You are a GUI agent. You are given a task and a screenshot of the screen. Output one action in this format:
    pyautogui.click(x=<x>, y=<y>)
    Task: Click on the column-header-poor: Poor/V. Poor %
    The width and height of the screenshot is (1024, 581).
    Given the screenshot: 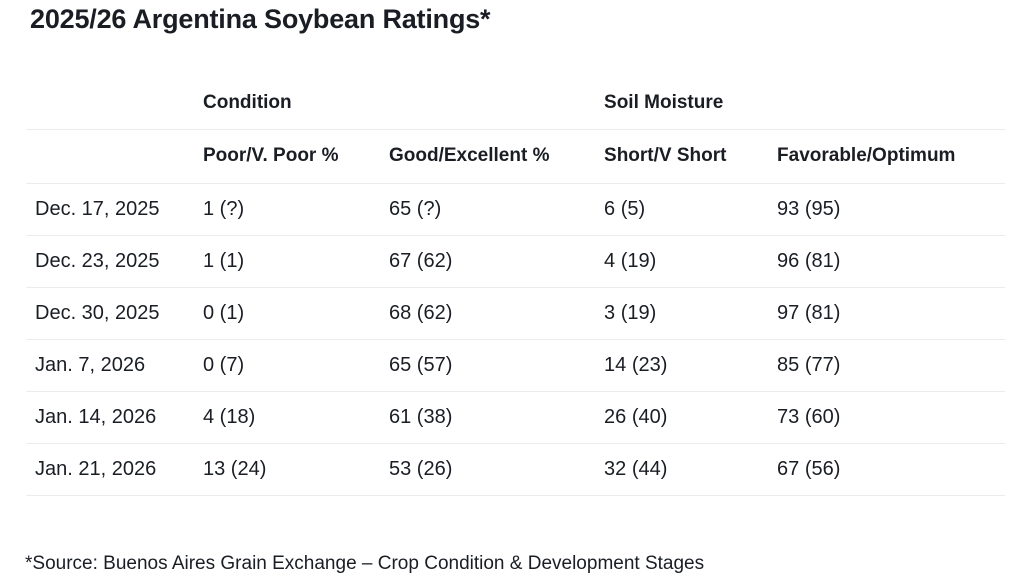 What is the action you would take?
    pyautogui.click(x=296, y=156)
    